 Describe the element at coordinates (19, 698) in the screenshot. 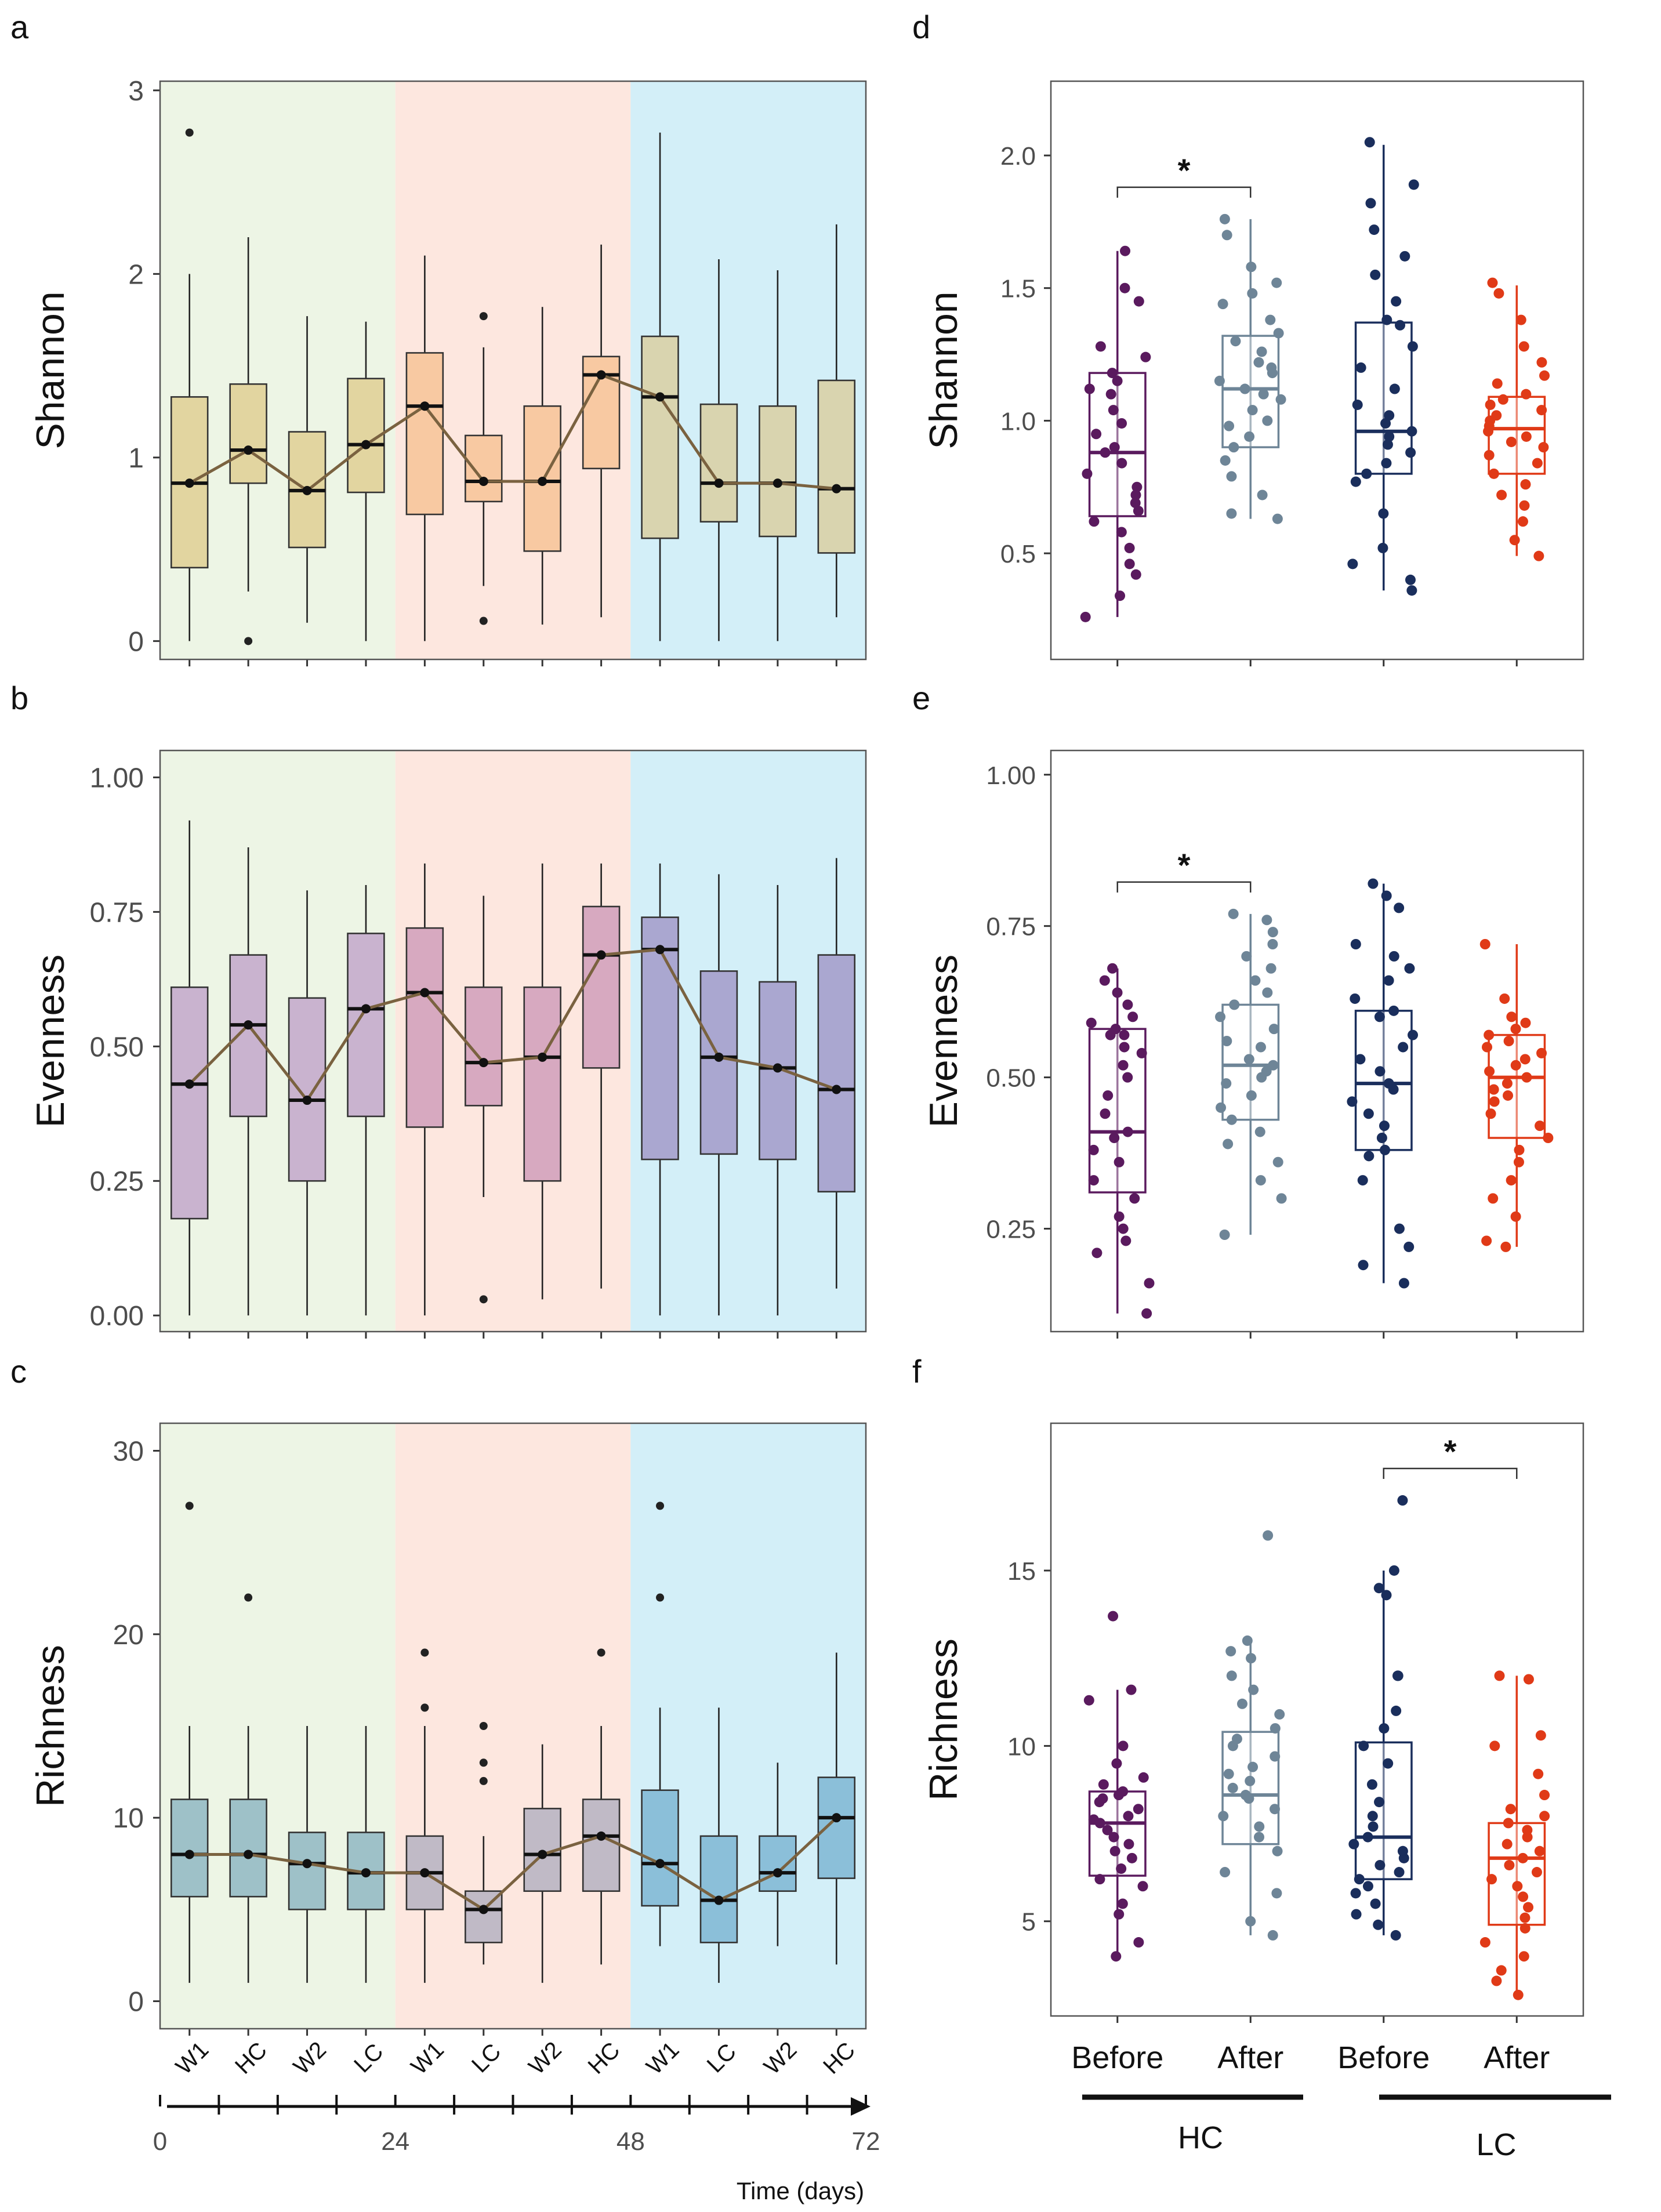

I see `panel-letter: b` at that location.